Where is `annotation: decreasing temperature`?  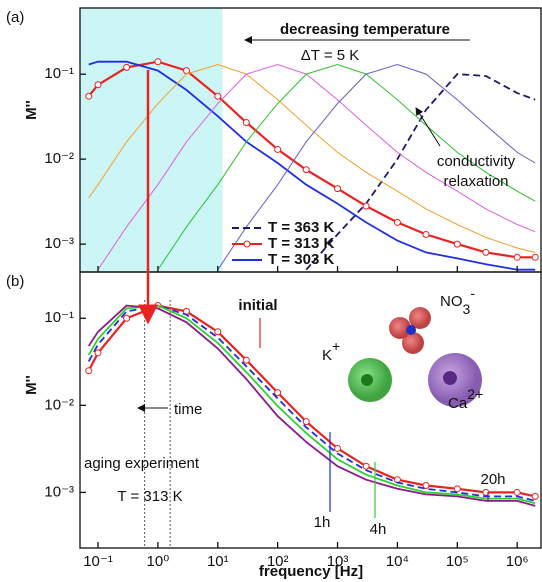
annotation: decreasing temperature is located at coordinates (365, 29).